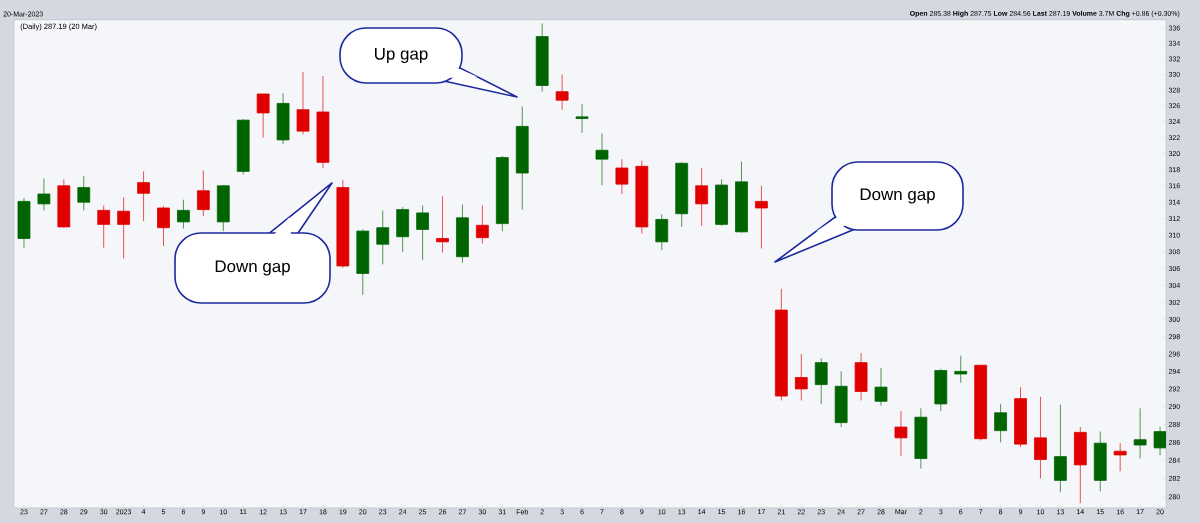 This screenshot has width=1200, height=523. What do you see at coordinates (401, 55) in the screenshot?
I see `annotation: Up gap` at bounding box center [401, 55].